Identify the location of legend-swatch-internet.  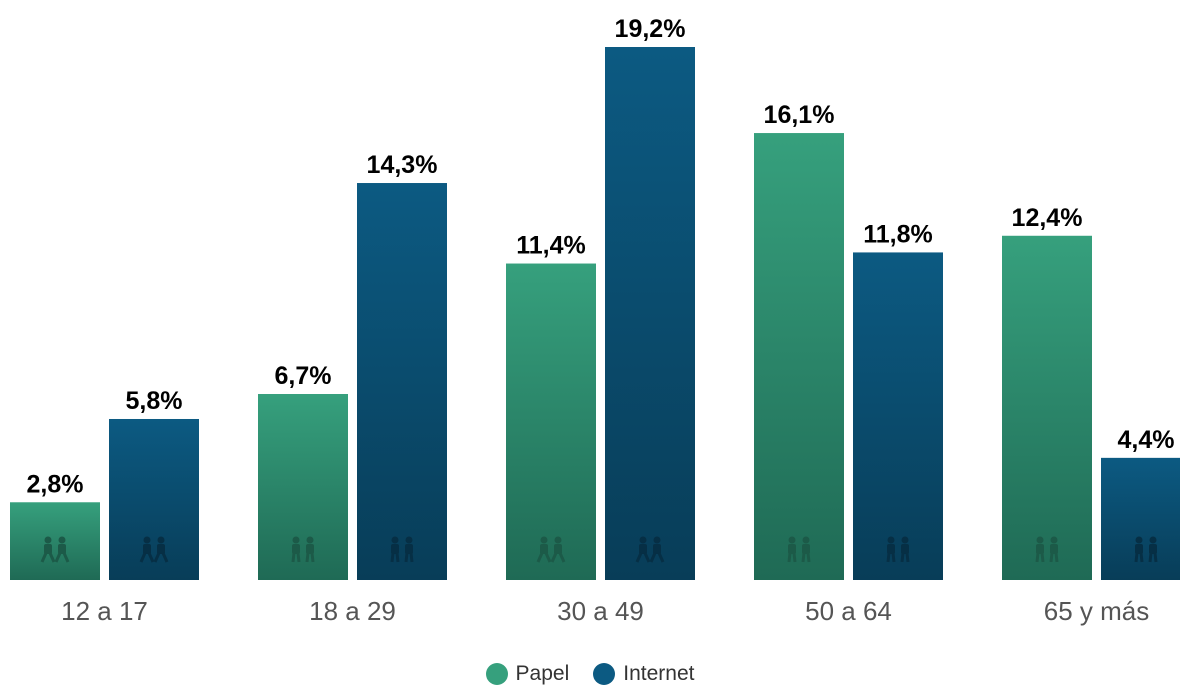
(604, 674).